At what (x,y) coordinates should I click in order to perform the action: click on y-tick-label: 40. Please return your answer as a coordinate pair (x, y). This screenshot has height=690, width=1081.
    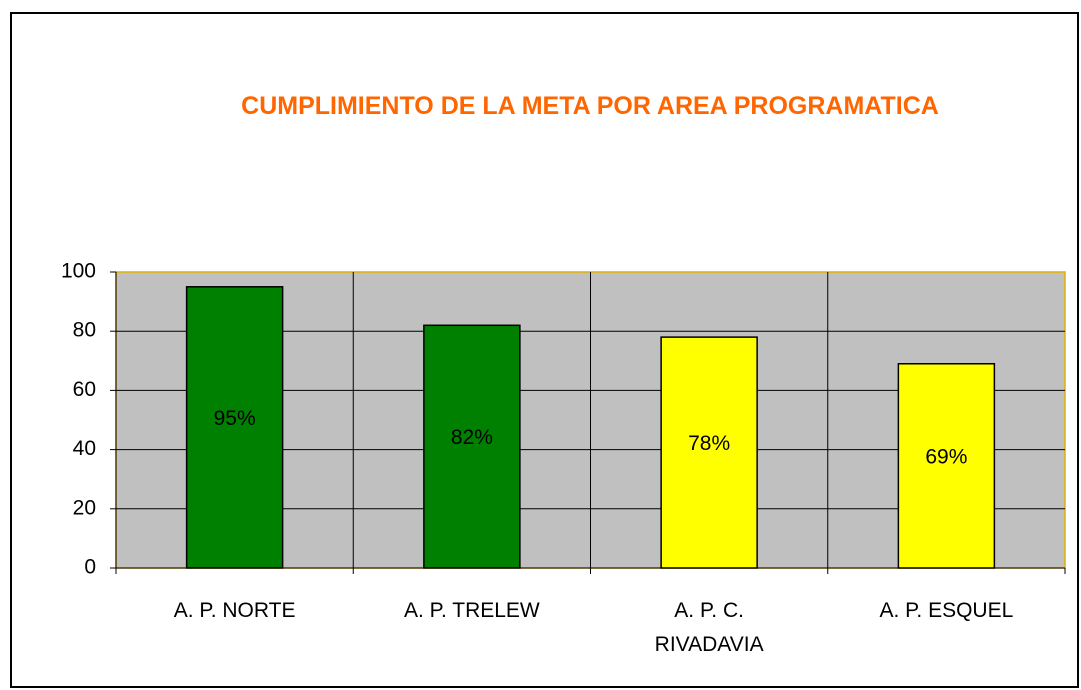
    Looking at the image, I should click on (84, 448).